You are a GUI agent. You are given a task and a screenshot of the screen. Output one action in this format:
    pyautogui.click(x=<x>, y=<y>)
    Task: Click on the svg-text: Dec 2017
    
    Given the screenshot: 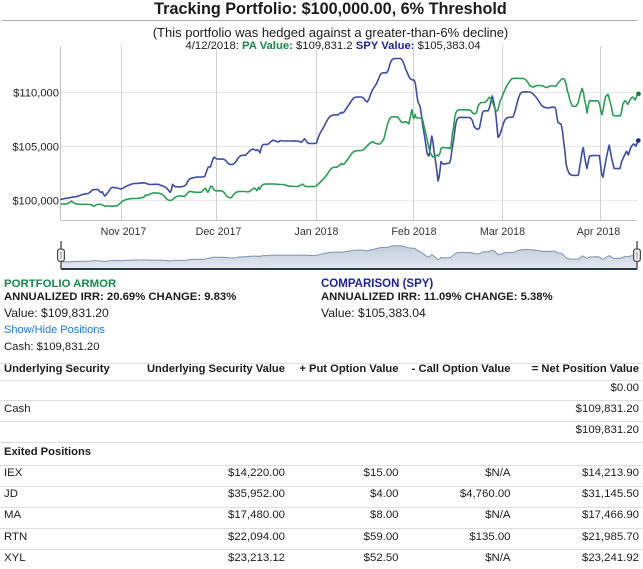 What is the action you would take?
    pyautogui.click(x=219, y=232)
    